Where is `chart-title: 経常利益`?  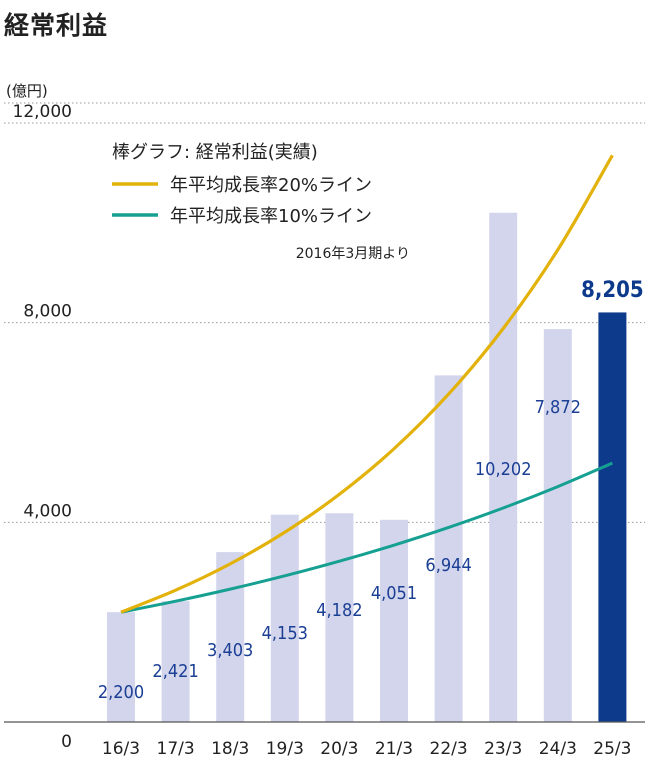
chart-title: 経常利益 is located at coordinates (56, 25).